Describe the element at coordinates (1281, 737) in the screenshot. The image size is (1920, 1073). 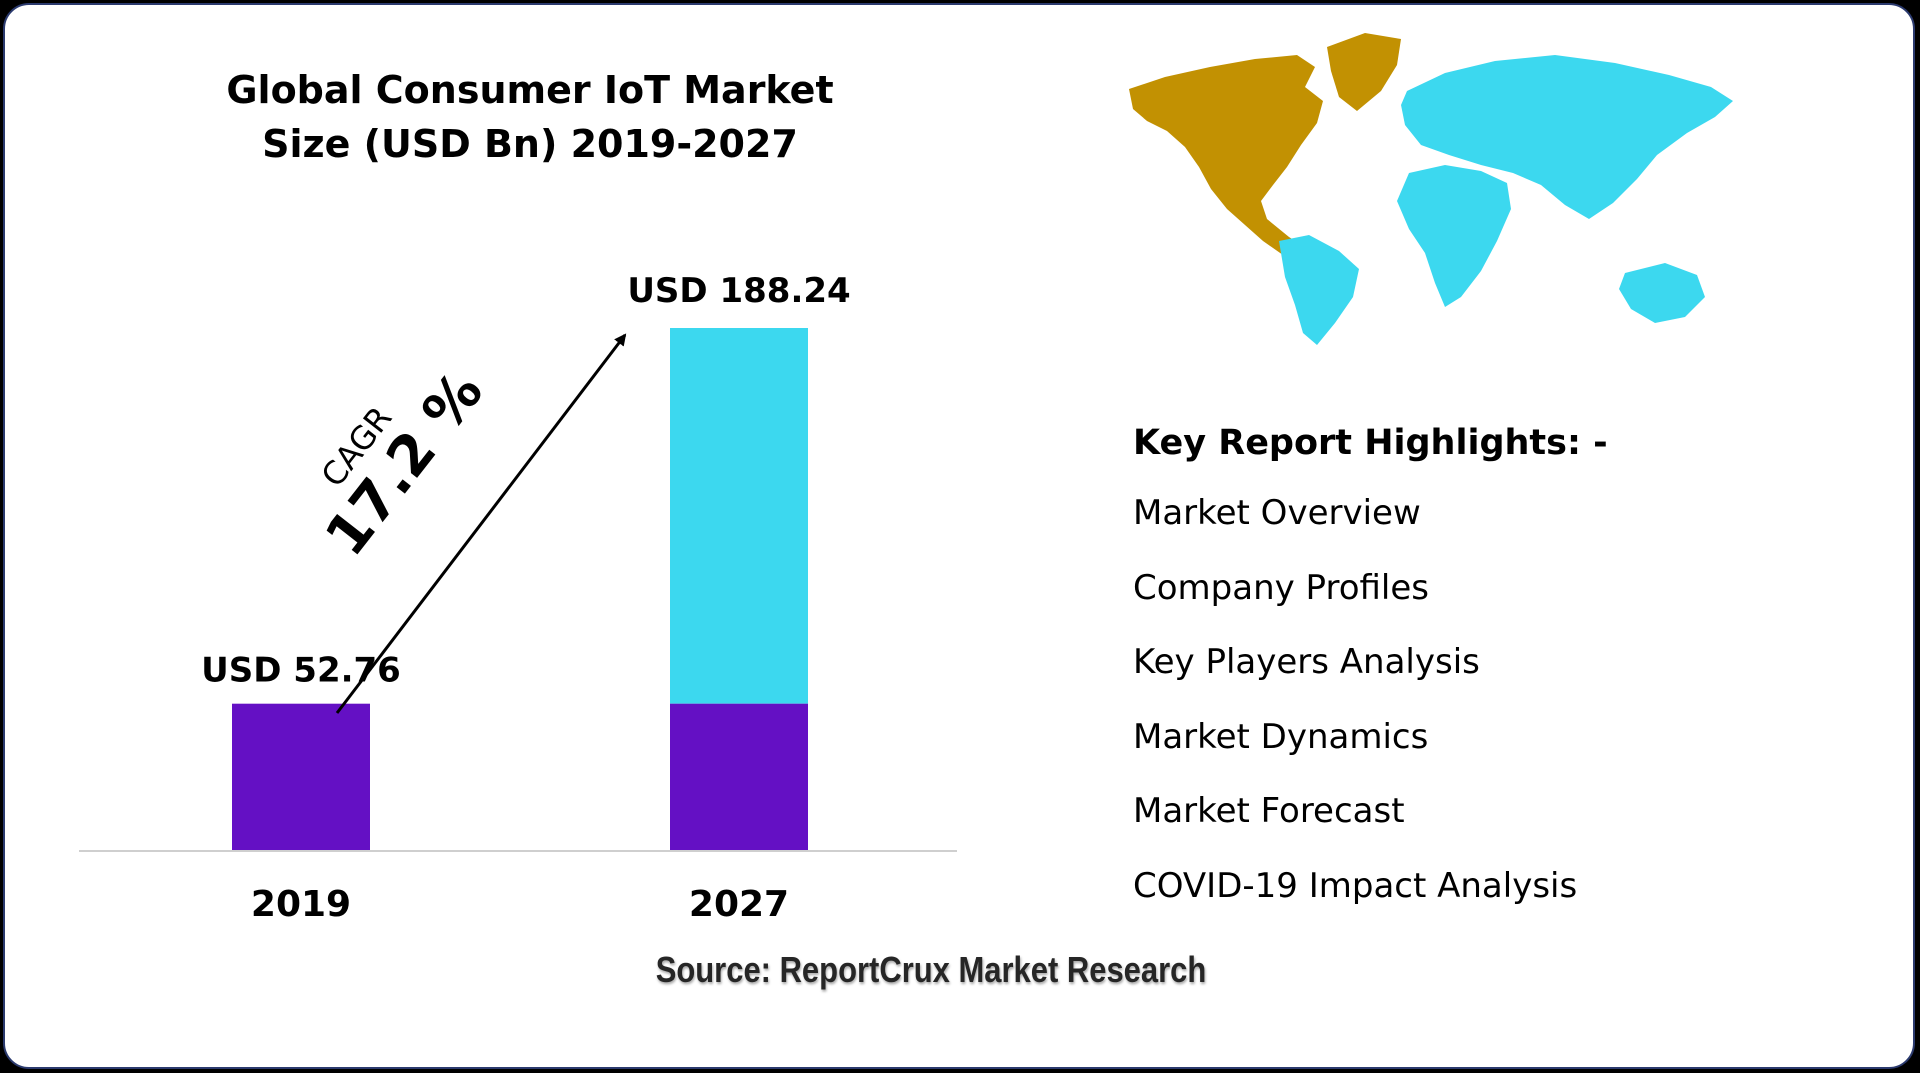
I see `highlight-item: Market Dynamics` at that location.